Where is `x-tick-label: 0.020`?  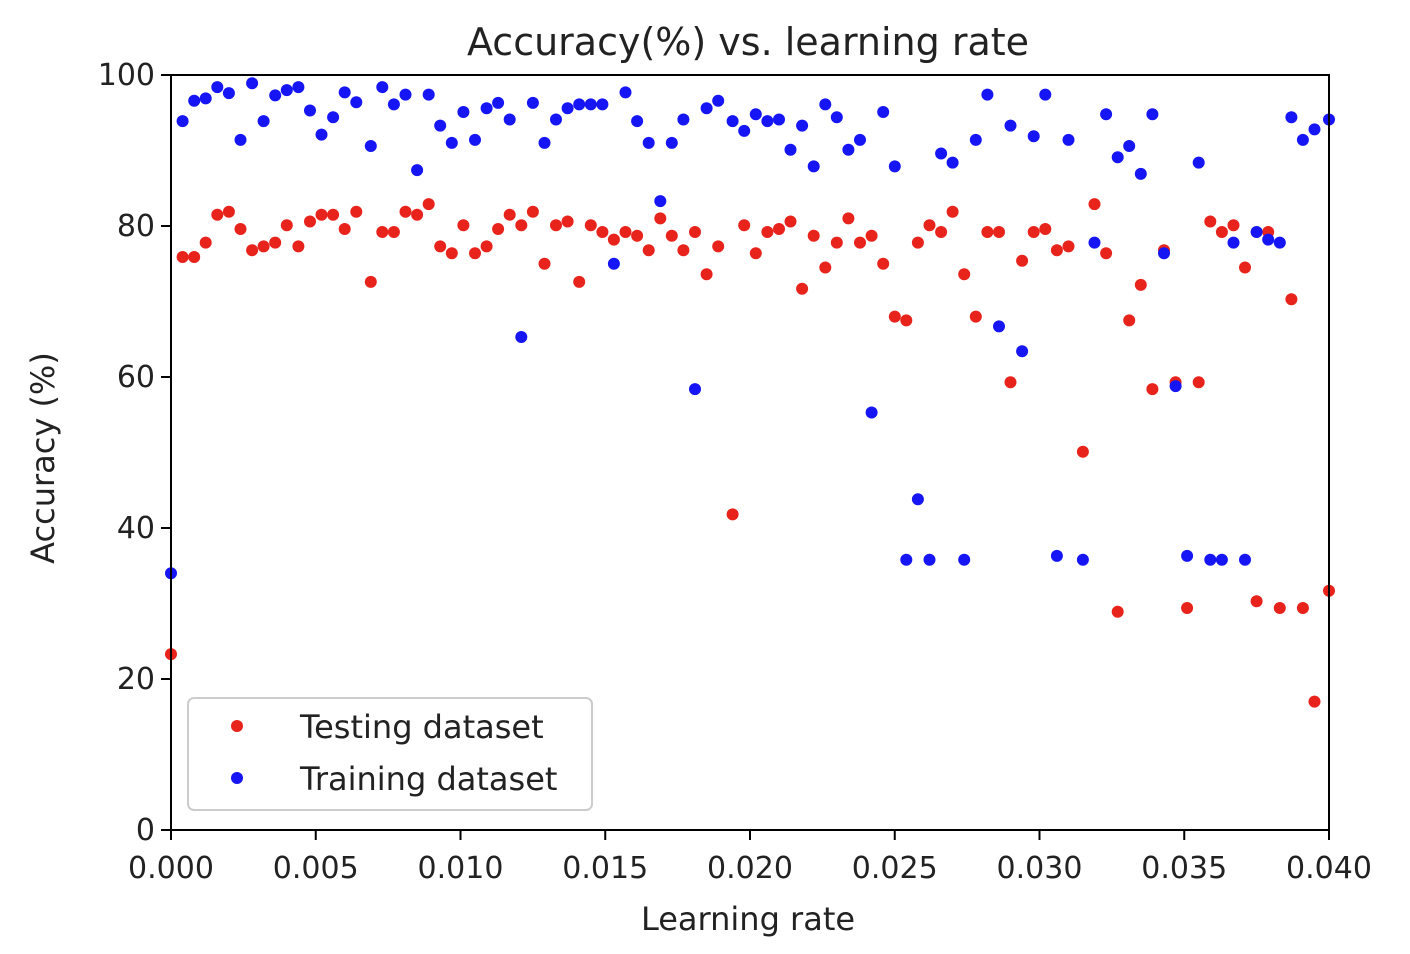 x-tick-label: 0.020 is located at coordinates (750, 868).